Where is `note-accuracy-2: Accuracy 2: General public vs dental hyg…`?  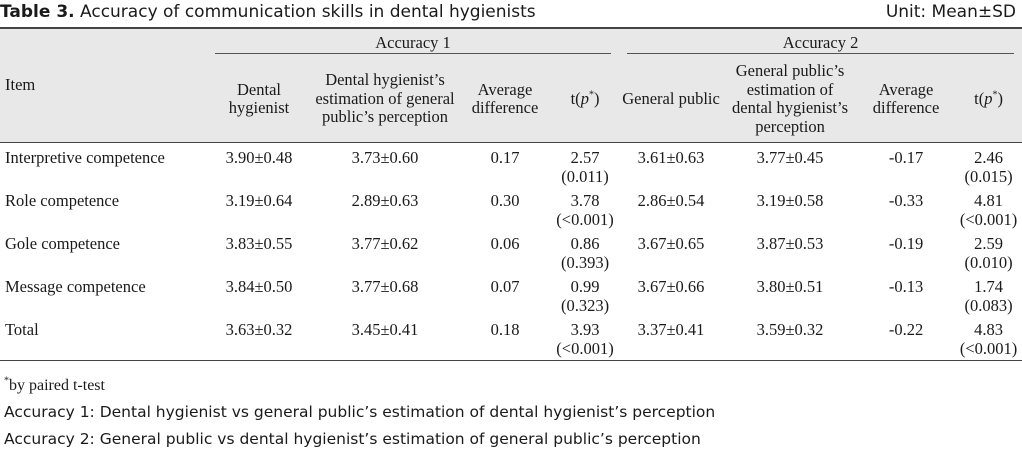 note-accuracy-2: Accuracy 2: General public vs dental hyg… is located at coordinates (352, 439).